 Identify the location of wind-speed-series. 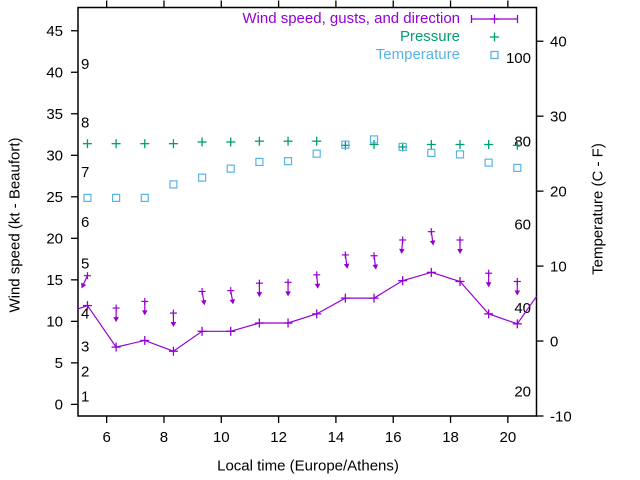
(307, 311).